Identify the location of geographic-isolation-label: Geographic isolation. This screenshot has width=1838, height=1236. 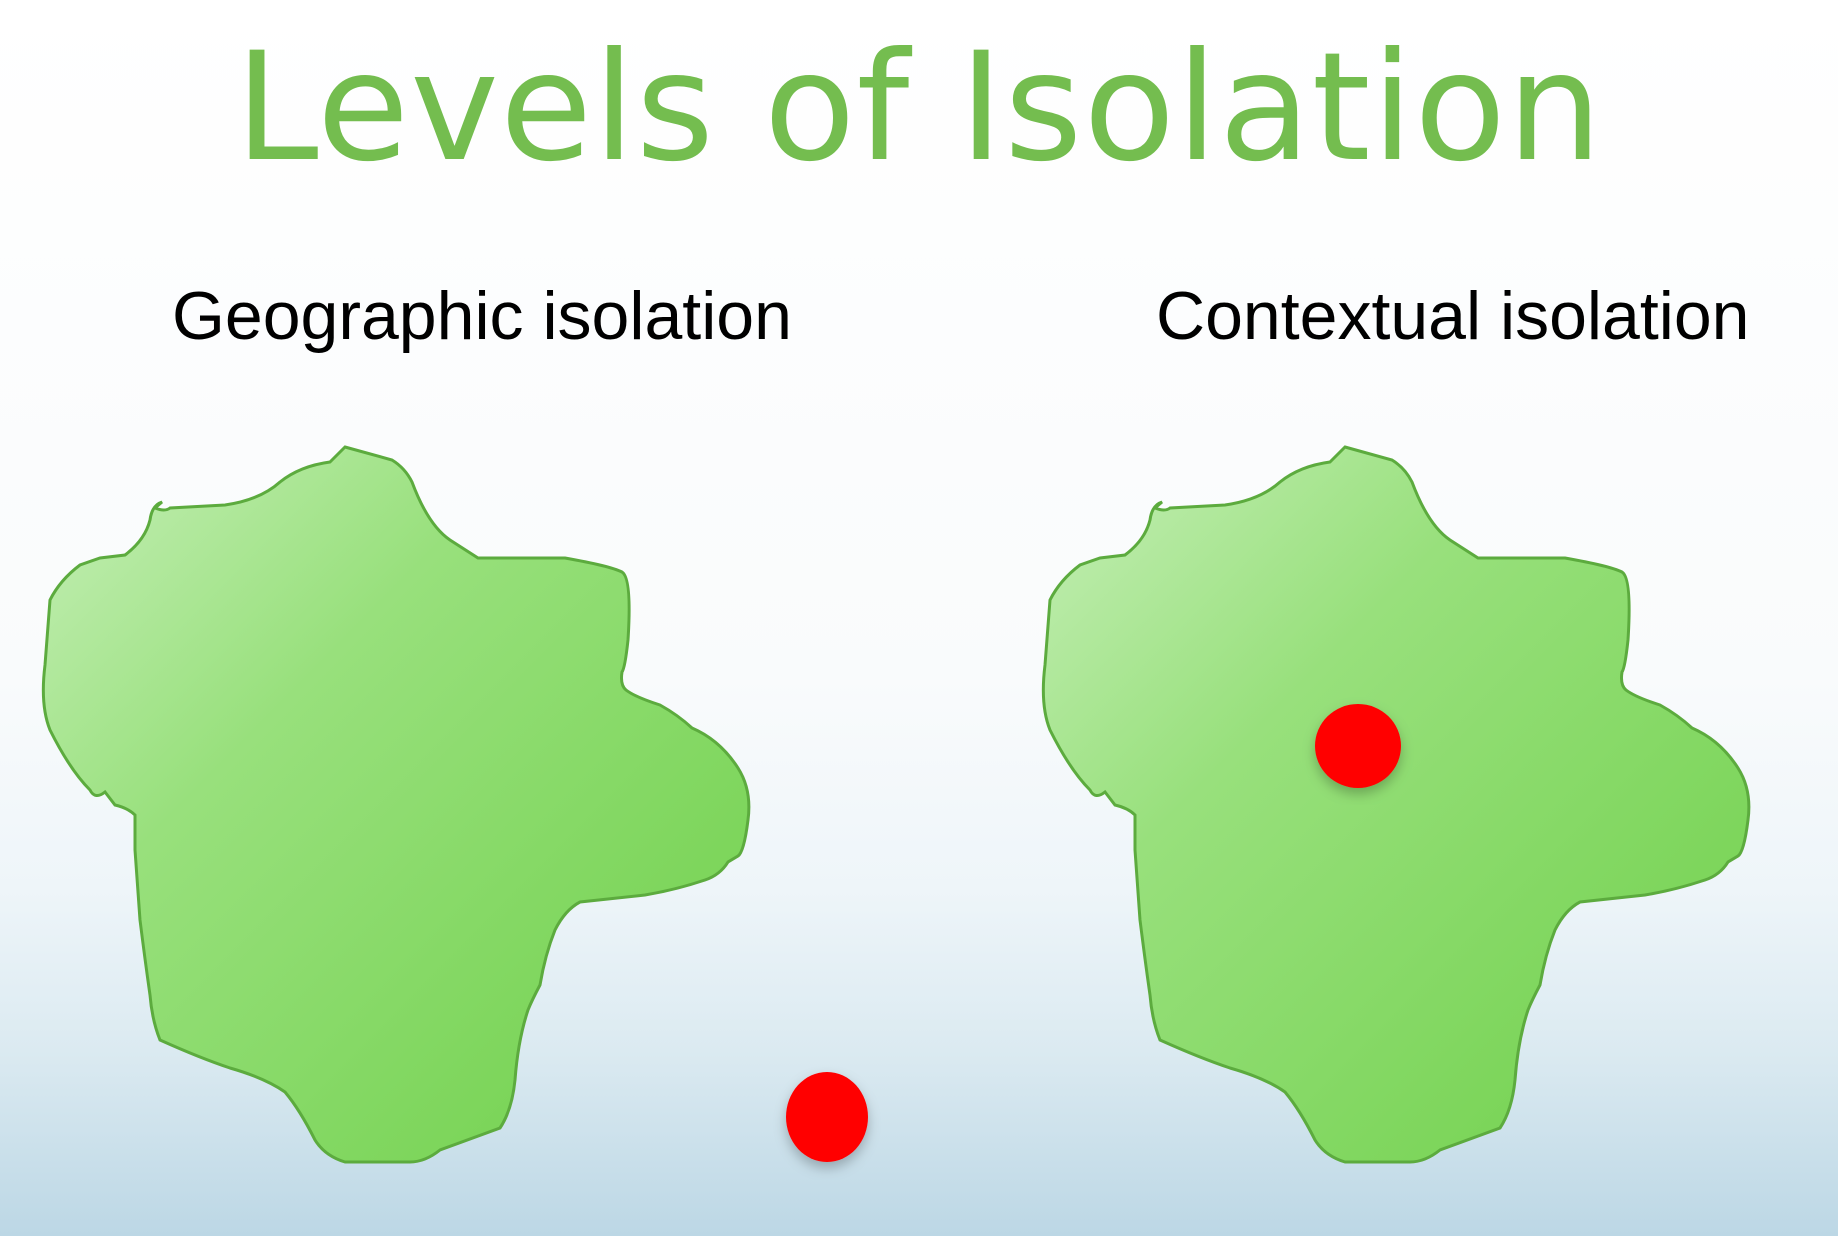
(482, 316).